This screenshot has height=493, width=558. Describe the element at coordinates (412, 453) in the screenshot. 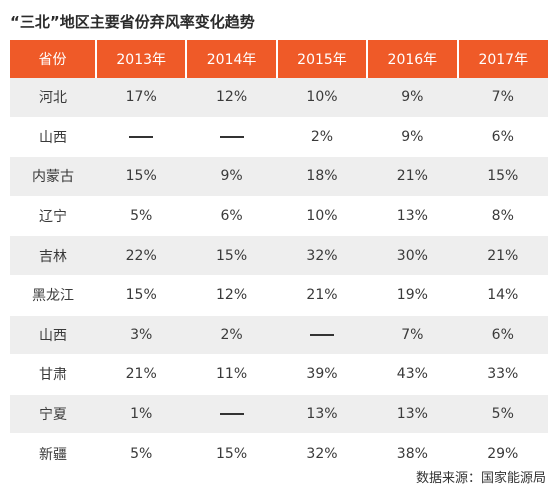

I see `rate-cell: 38%` at that location.